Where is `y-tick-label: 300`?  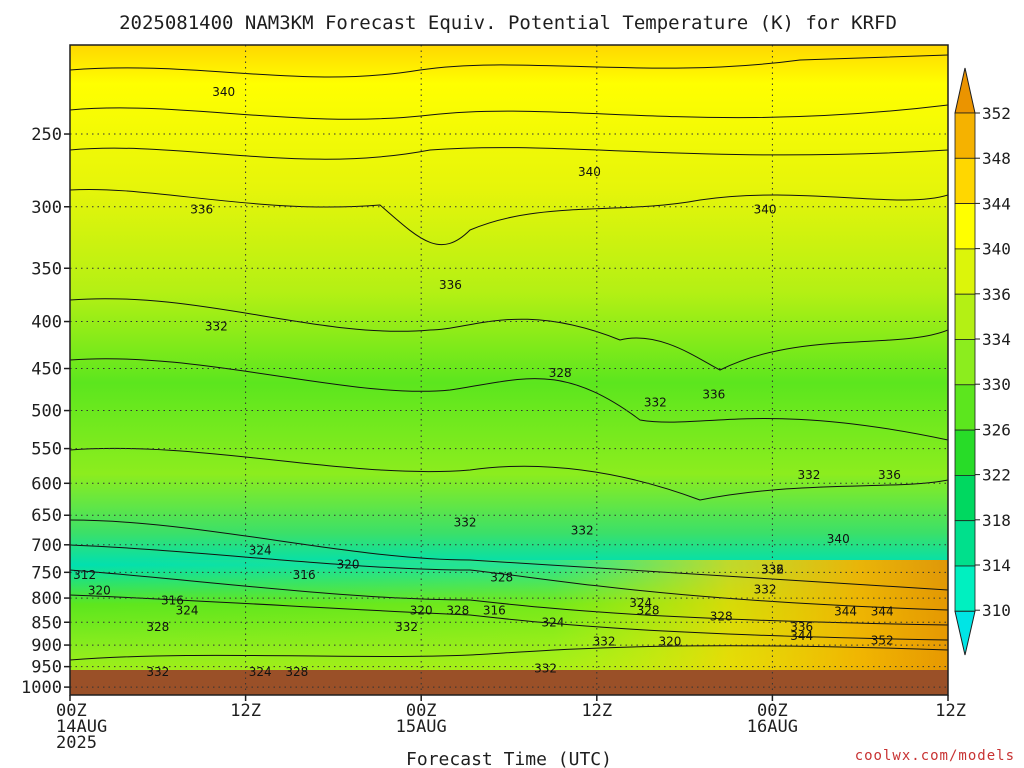 y-tick-label: 300 is located at coordinates (46, 208).